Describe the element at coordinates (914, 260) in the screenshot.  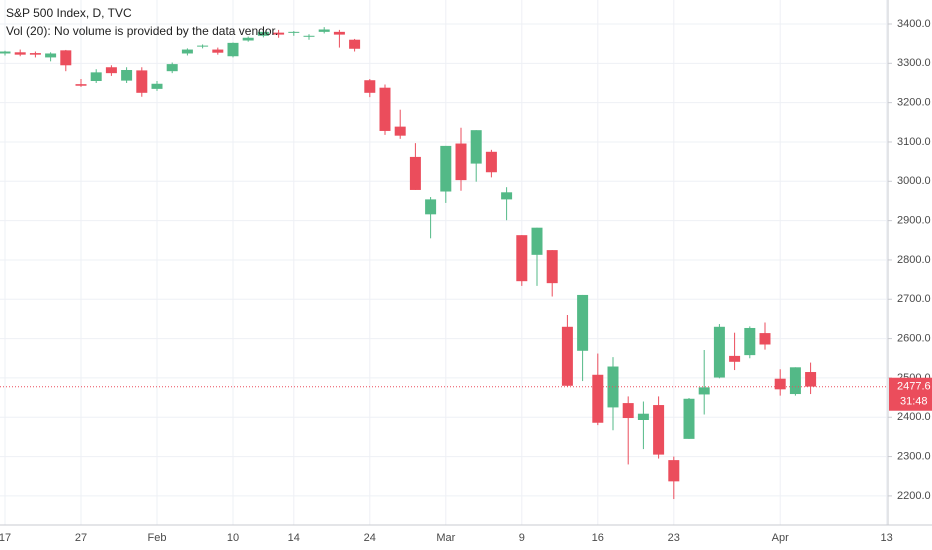
I see `y-tick-label: 2800.0` at that location.